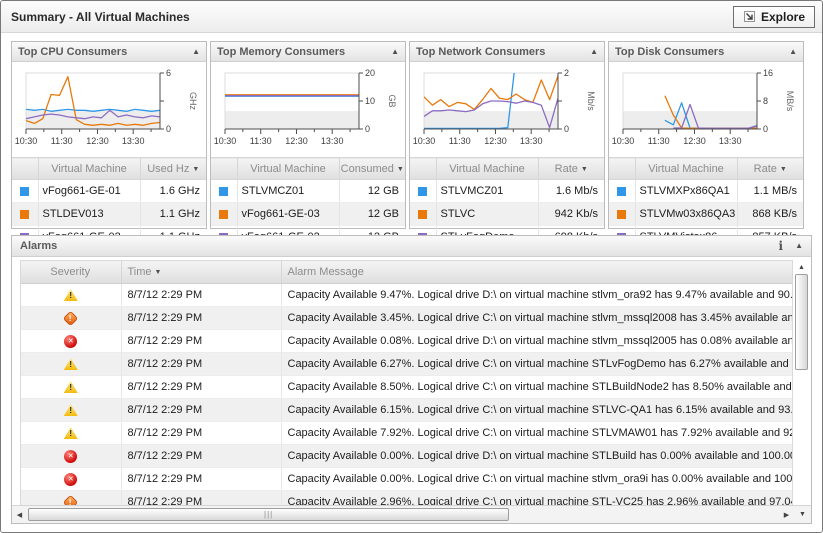 The image size is (823, 533). I want to click on vertical-scroll-thumb, so click(801, 322).